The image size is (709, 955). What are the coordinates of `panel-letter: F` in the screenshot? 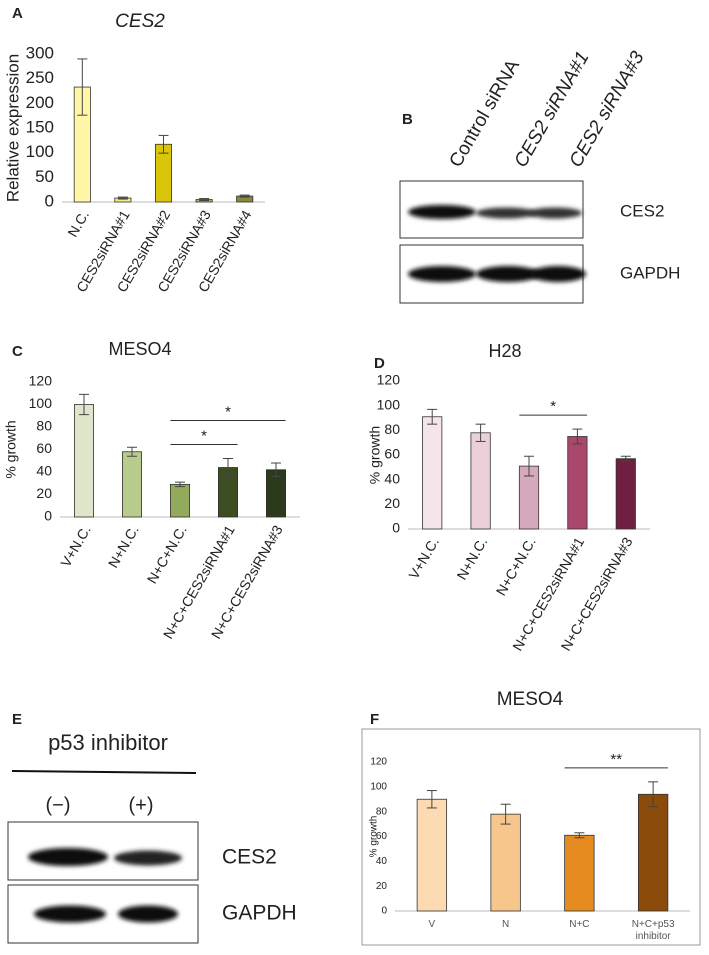 It's located at (374, 719).